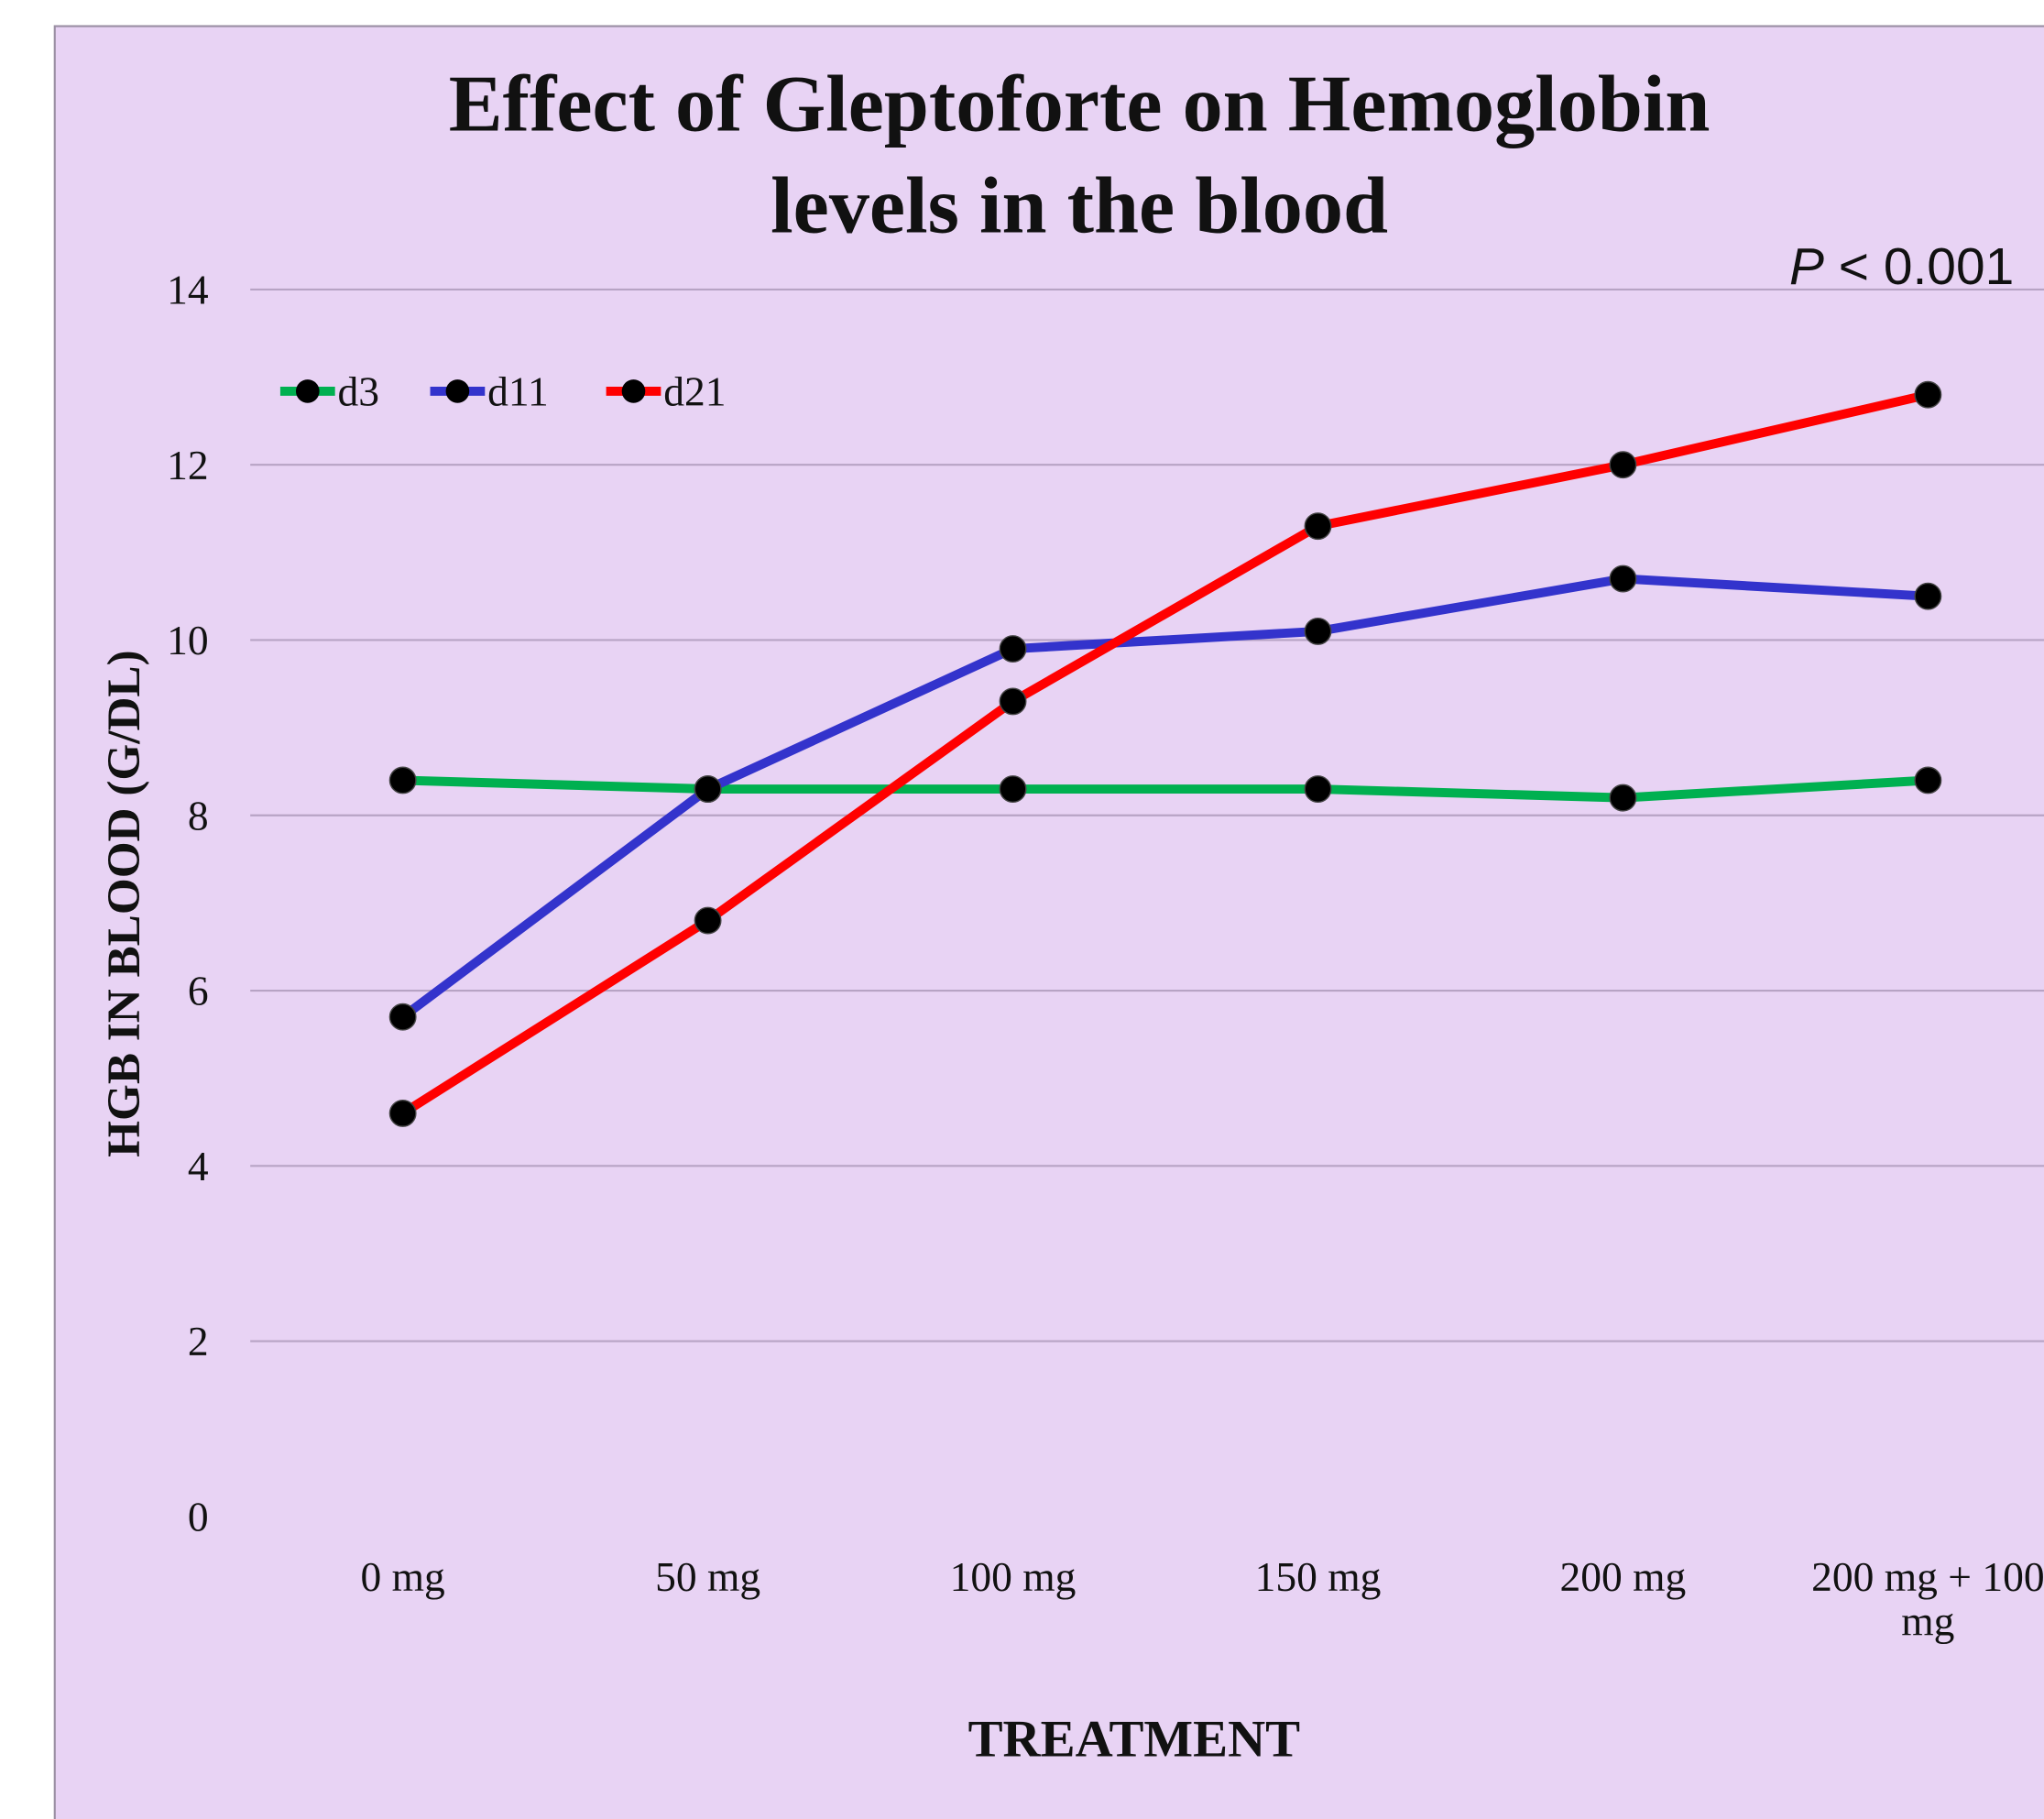 Image resolution: width=2044 pixels, height=1819 pixels. Describe the element at coordinates (188, 290) in the screenshot. I see `y-tick-label: 14` at that location.